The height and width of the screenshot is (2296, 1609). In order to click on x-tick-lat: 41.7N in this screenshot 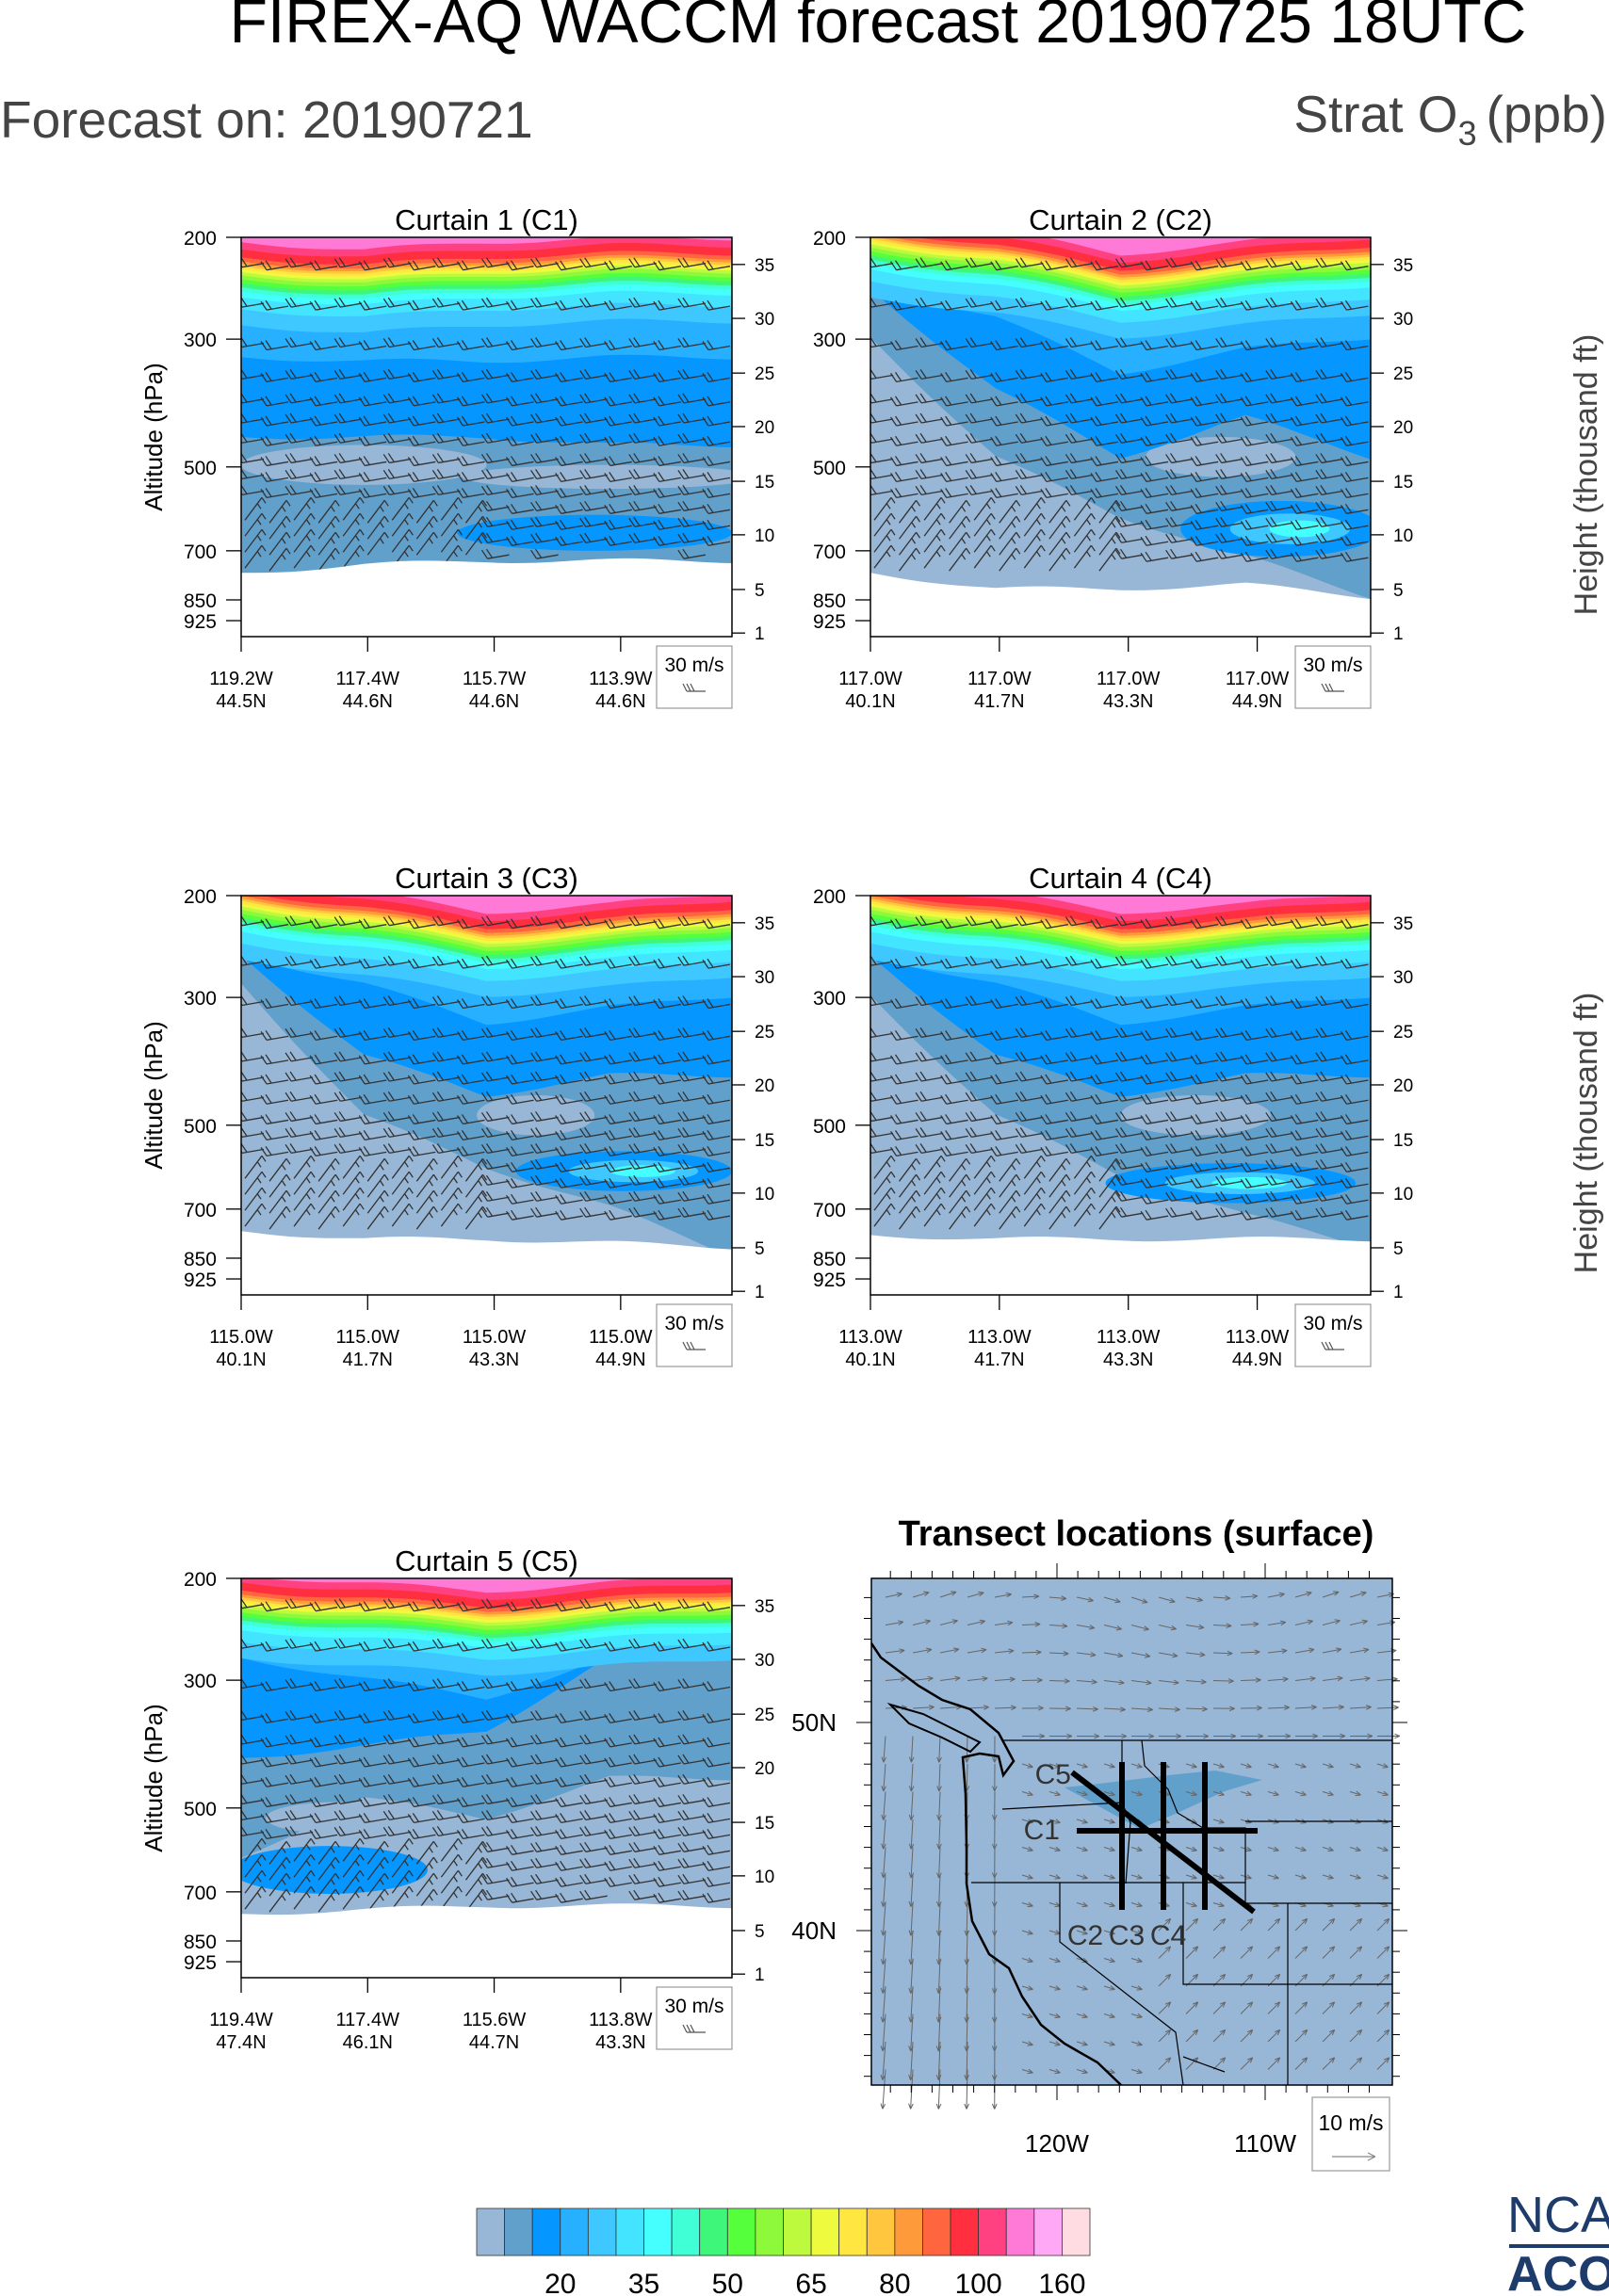, I will do `click(368, 1360)`.